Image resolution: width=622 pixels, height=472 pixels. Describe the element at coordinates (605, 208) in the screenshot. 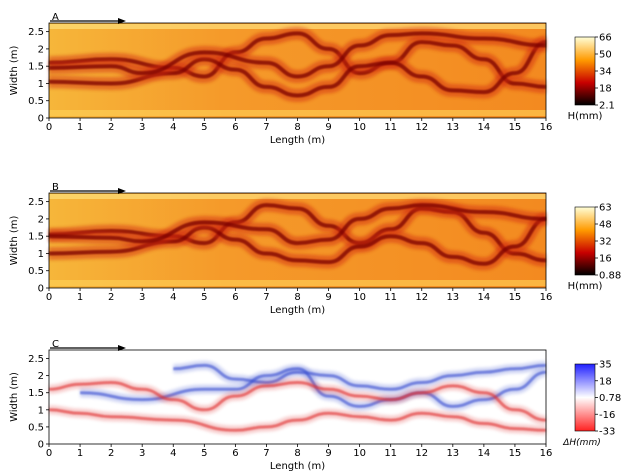

I see `colorbar-tick-label: 63` at that location.